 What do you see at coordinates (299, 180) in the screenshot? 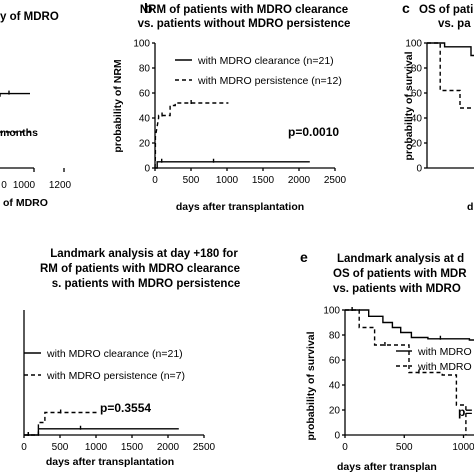
I see `panel-b-xtick-label: 2000` at bounding box center [299, 180].